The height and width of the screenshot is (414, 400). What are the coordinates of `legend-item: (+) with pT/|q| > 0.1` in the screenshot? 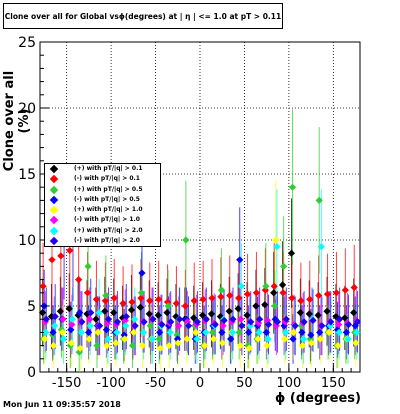 It's located at (102, 169).